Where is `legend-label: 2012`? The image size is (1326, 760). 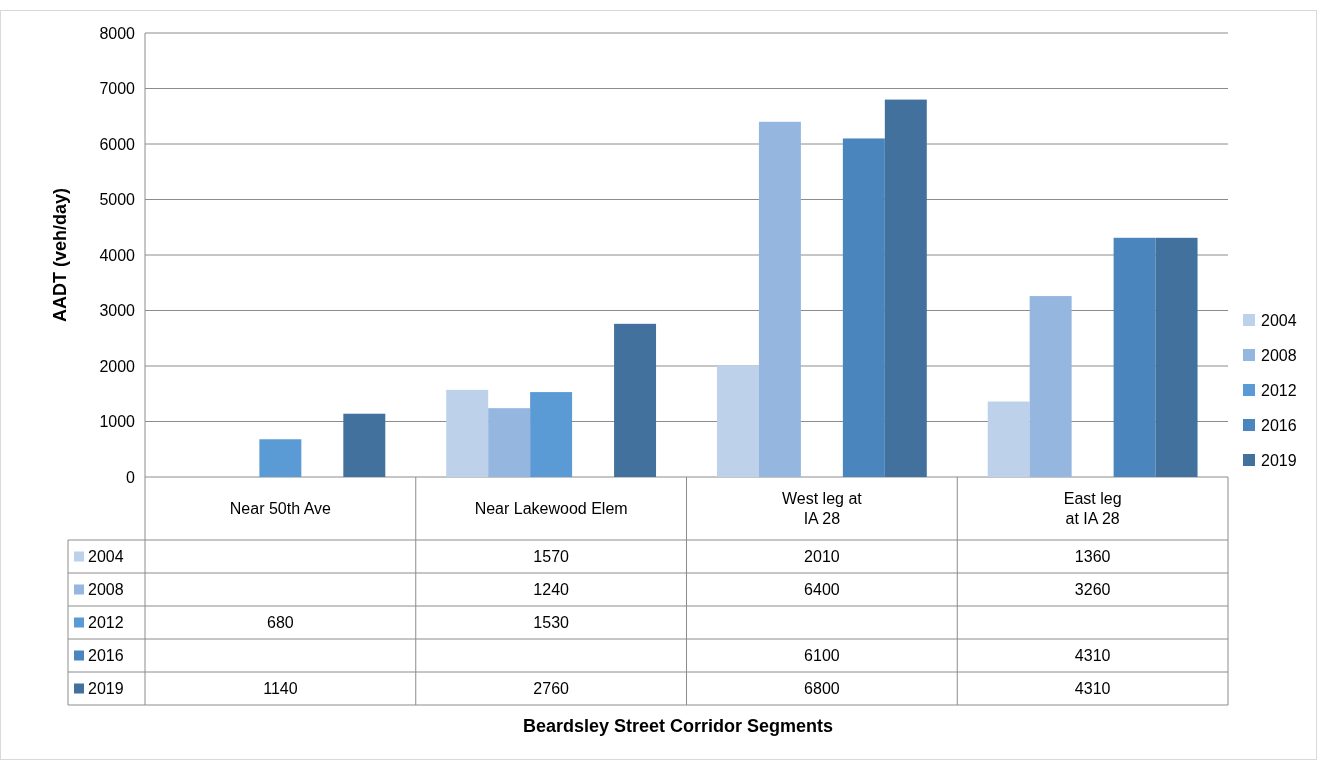 legend-label: 2012 is located at coordinates (106, 623).